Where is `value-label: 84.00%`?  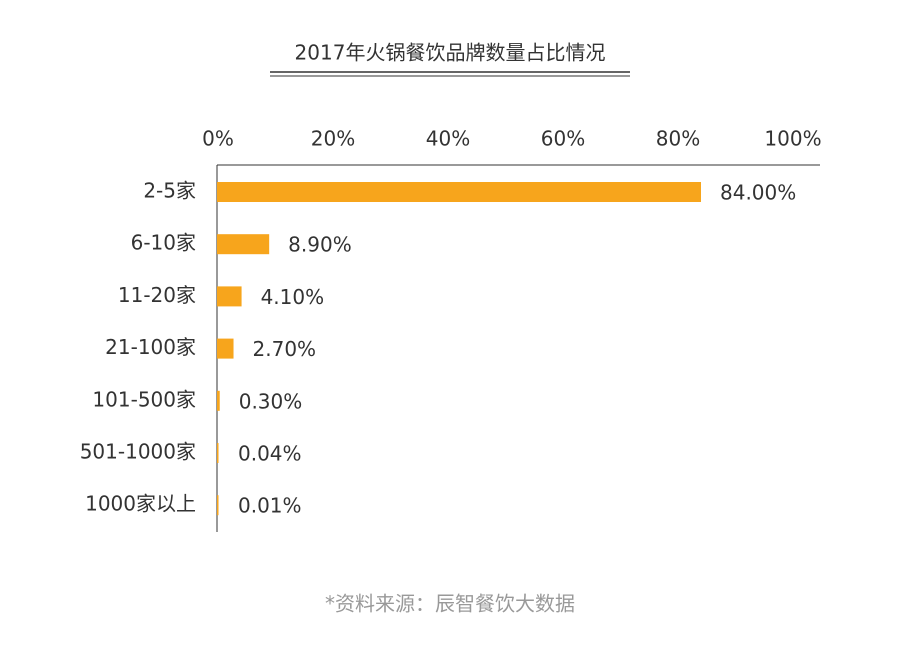
value-label: 84.00% is located at coordinates (758, 193).